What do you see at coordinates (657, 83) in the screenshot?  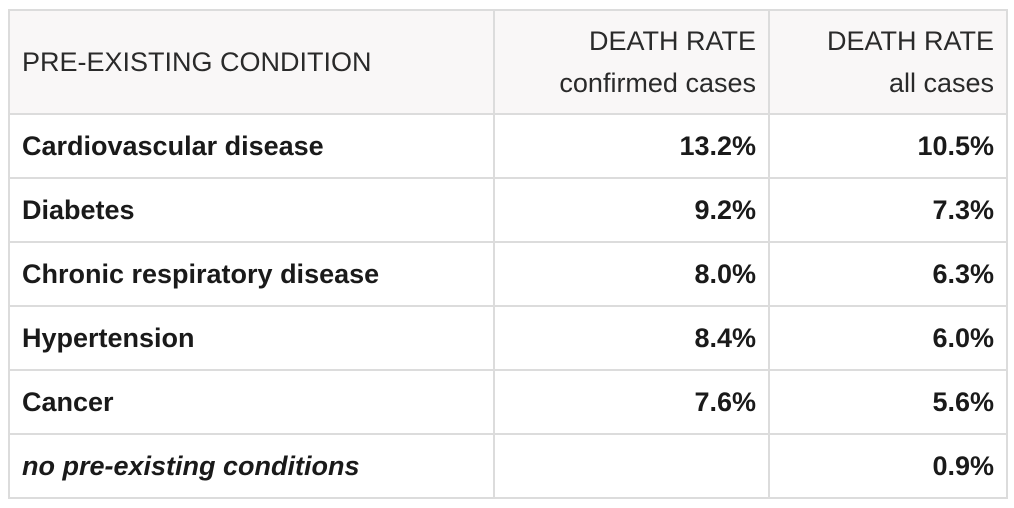 I see `header-death-rate-confirmed-line2: confirmed cases` at bounding box center [657, 83].